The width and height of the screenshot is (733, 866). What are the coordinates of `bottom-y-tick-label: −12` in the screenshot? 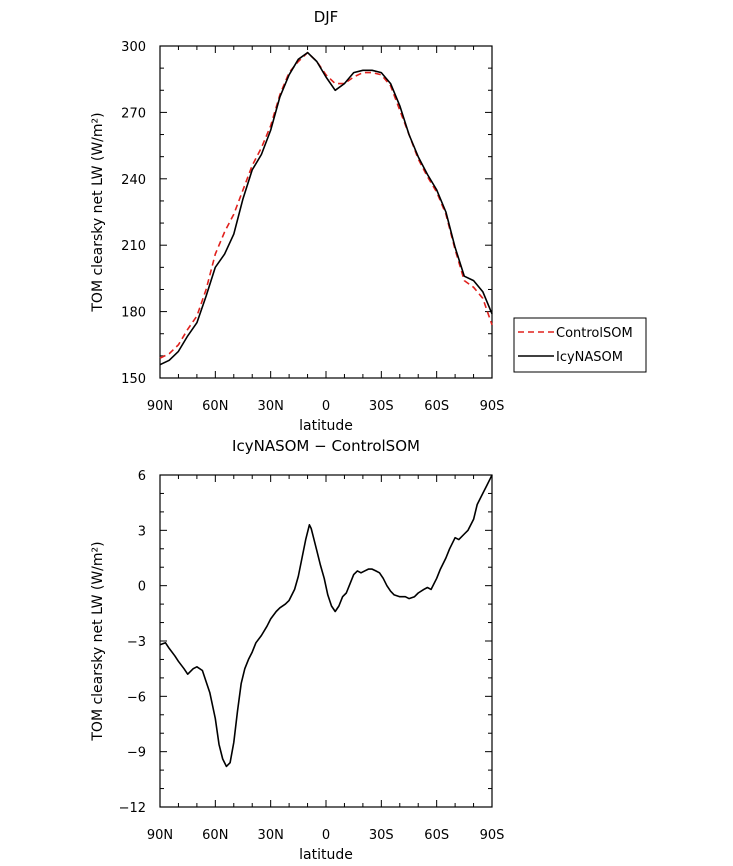 It's located at (132, 808).